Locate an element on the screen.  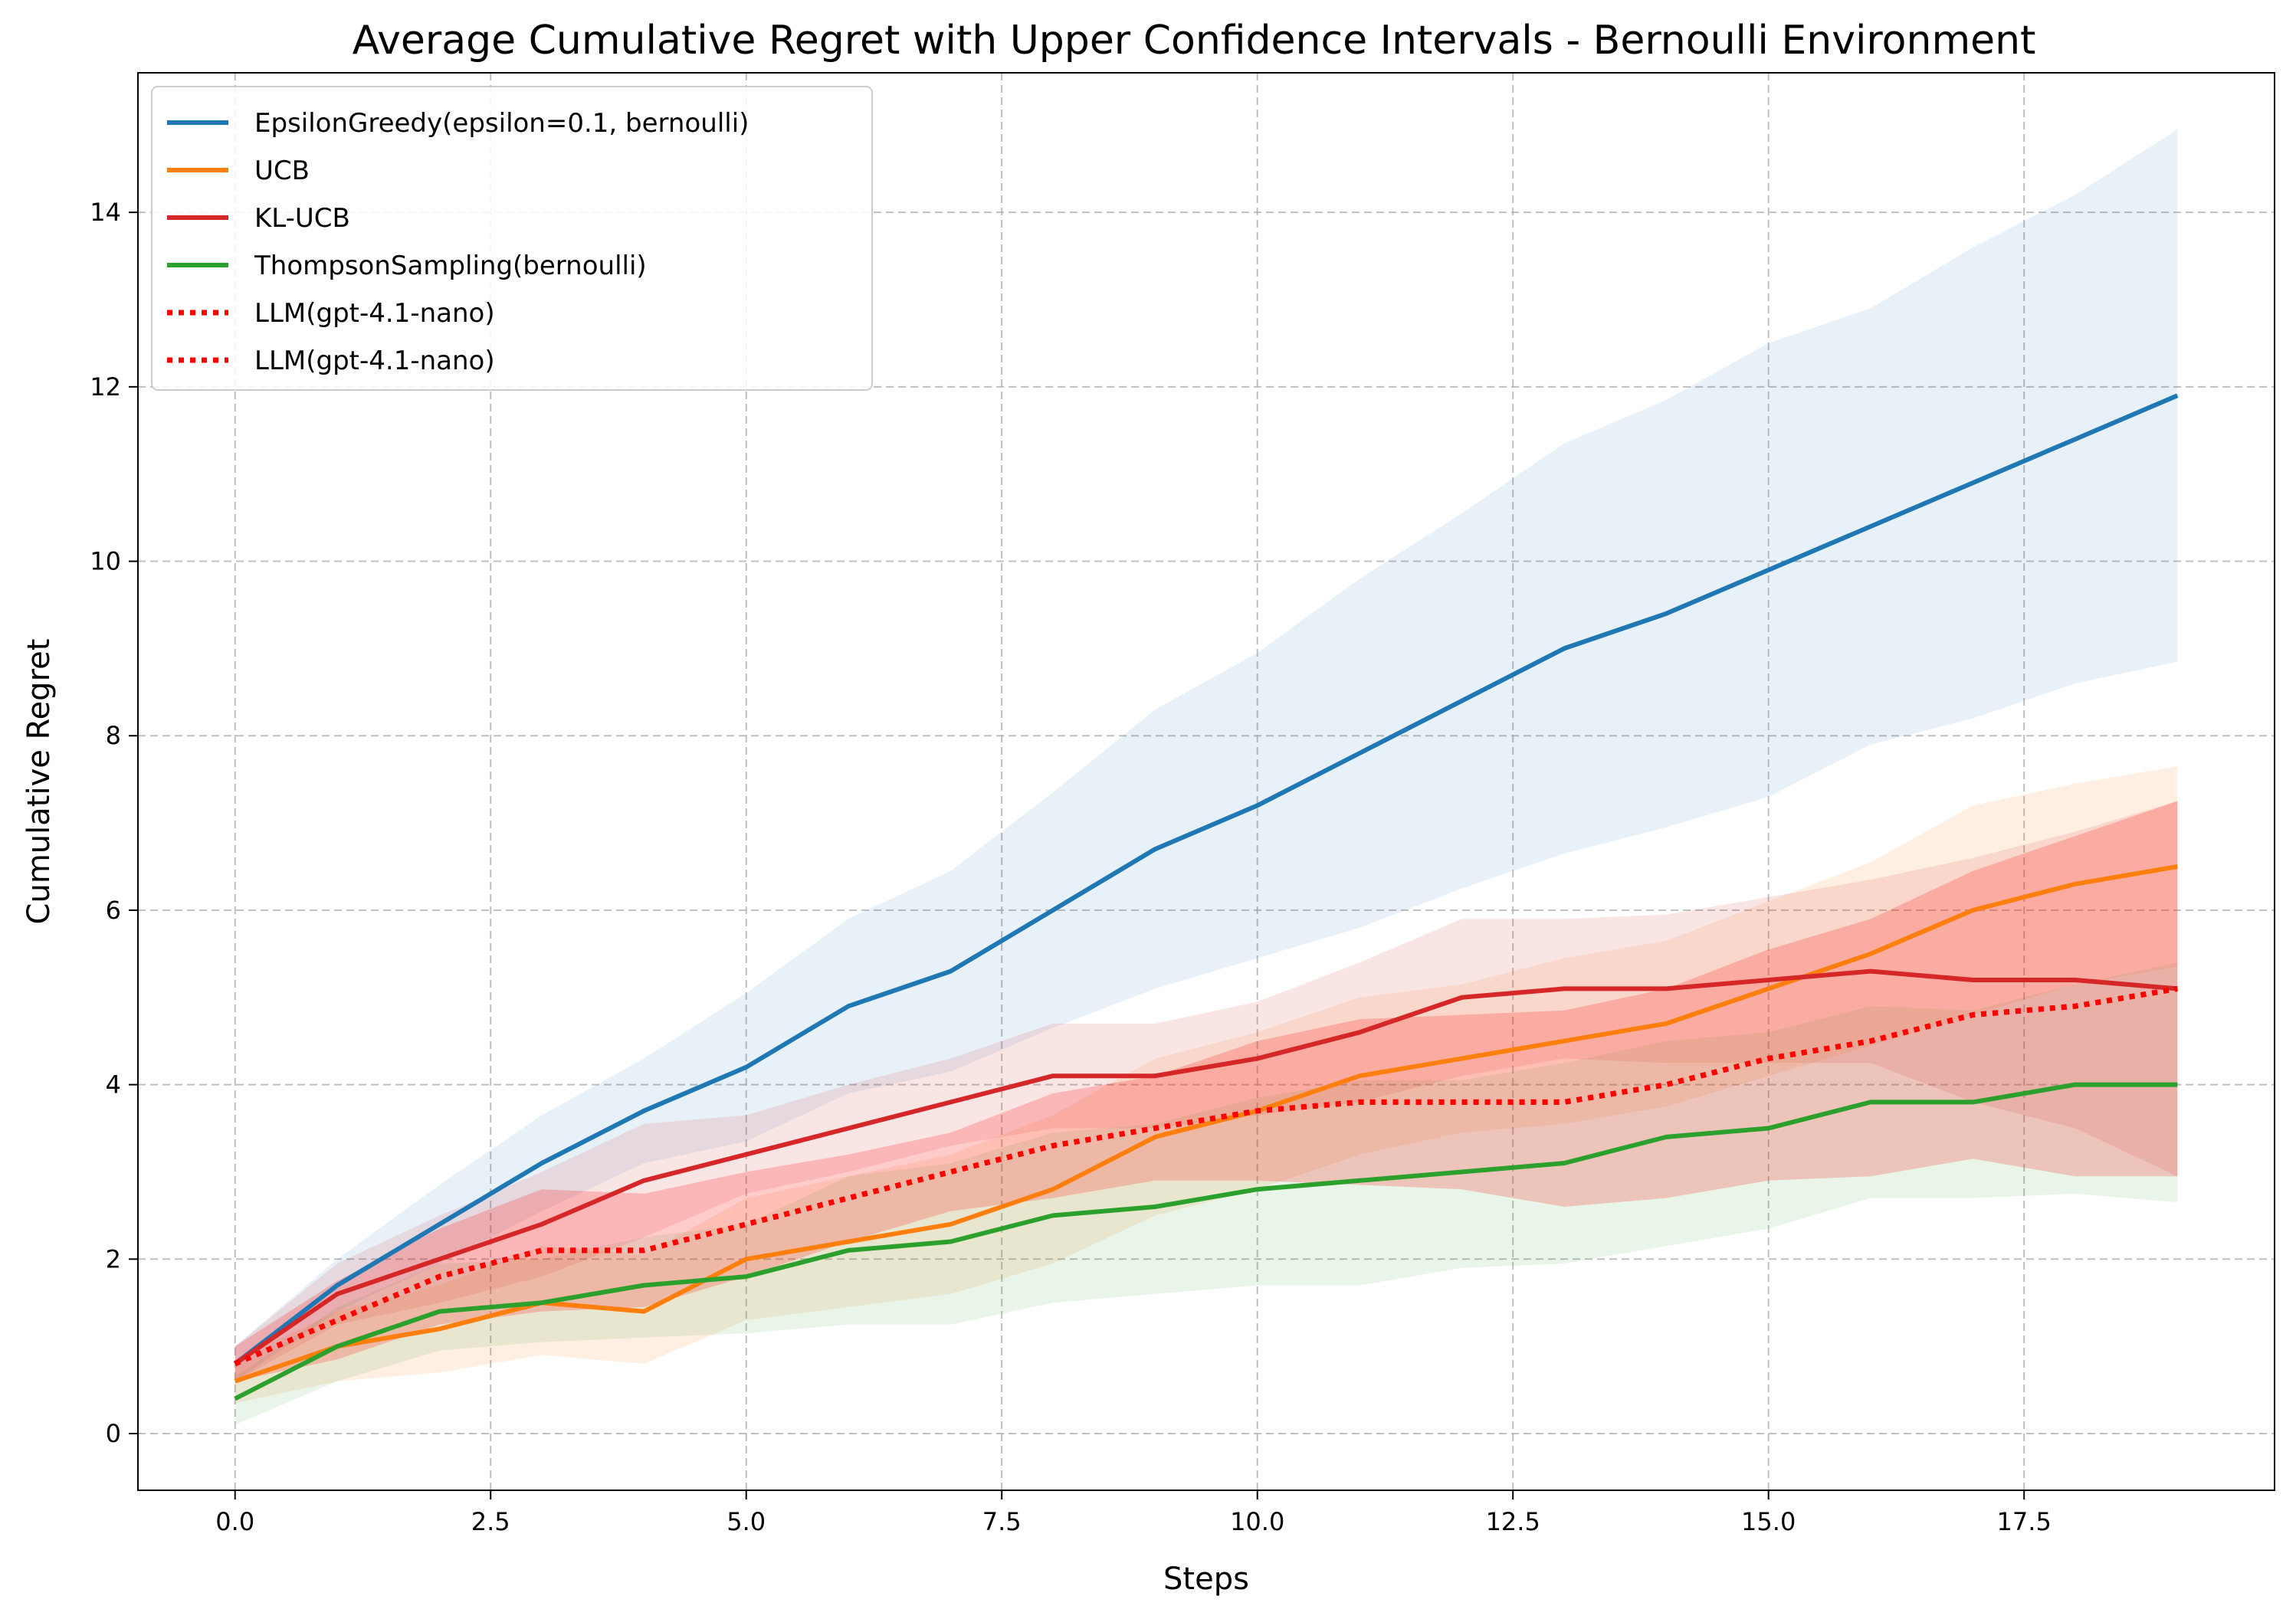
x-tick-label: 0.0 is located at coordinates (234, 1521).